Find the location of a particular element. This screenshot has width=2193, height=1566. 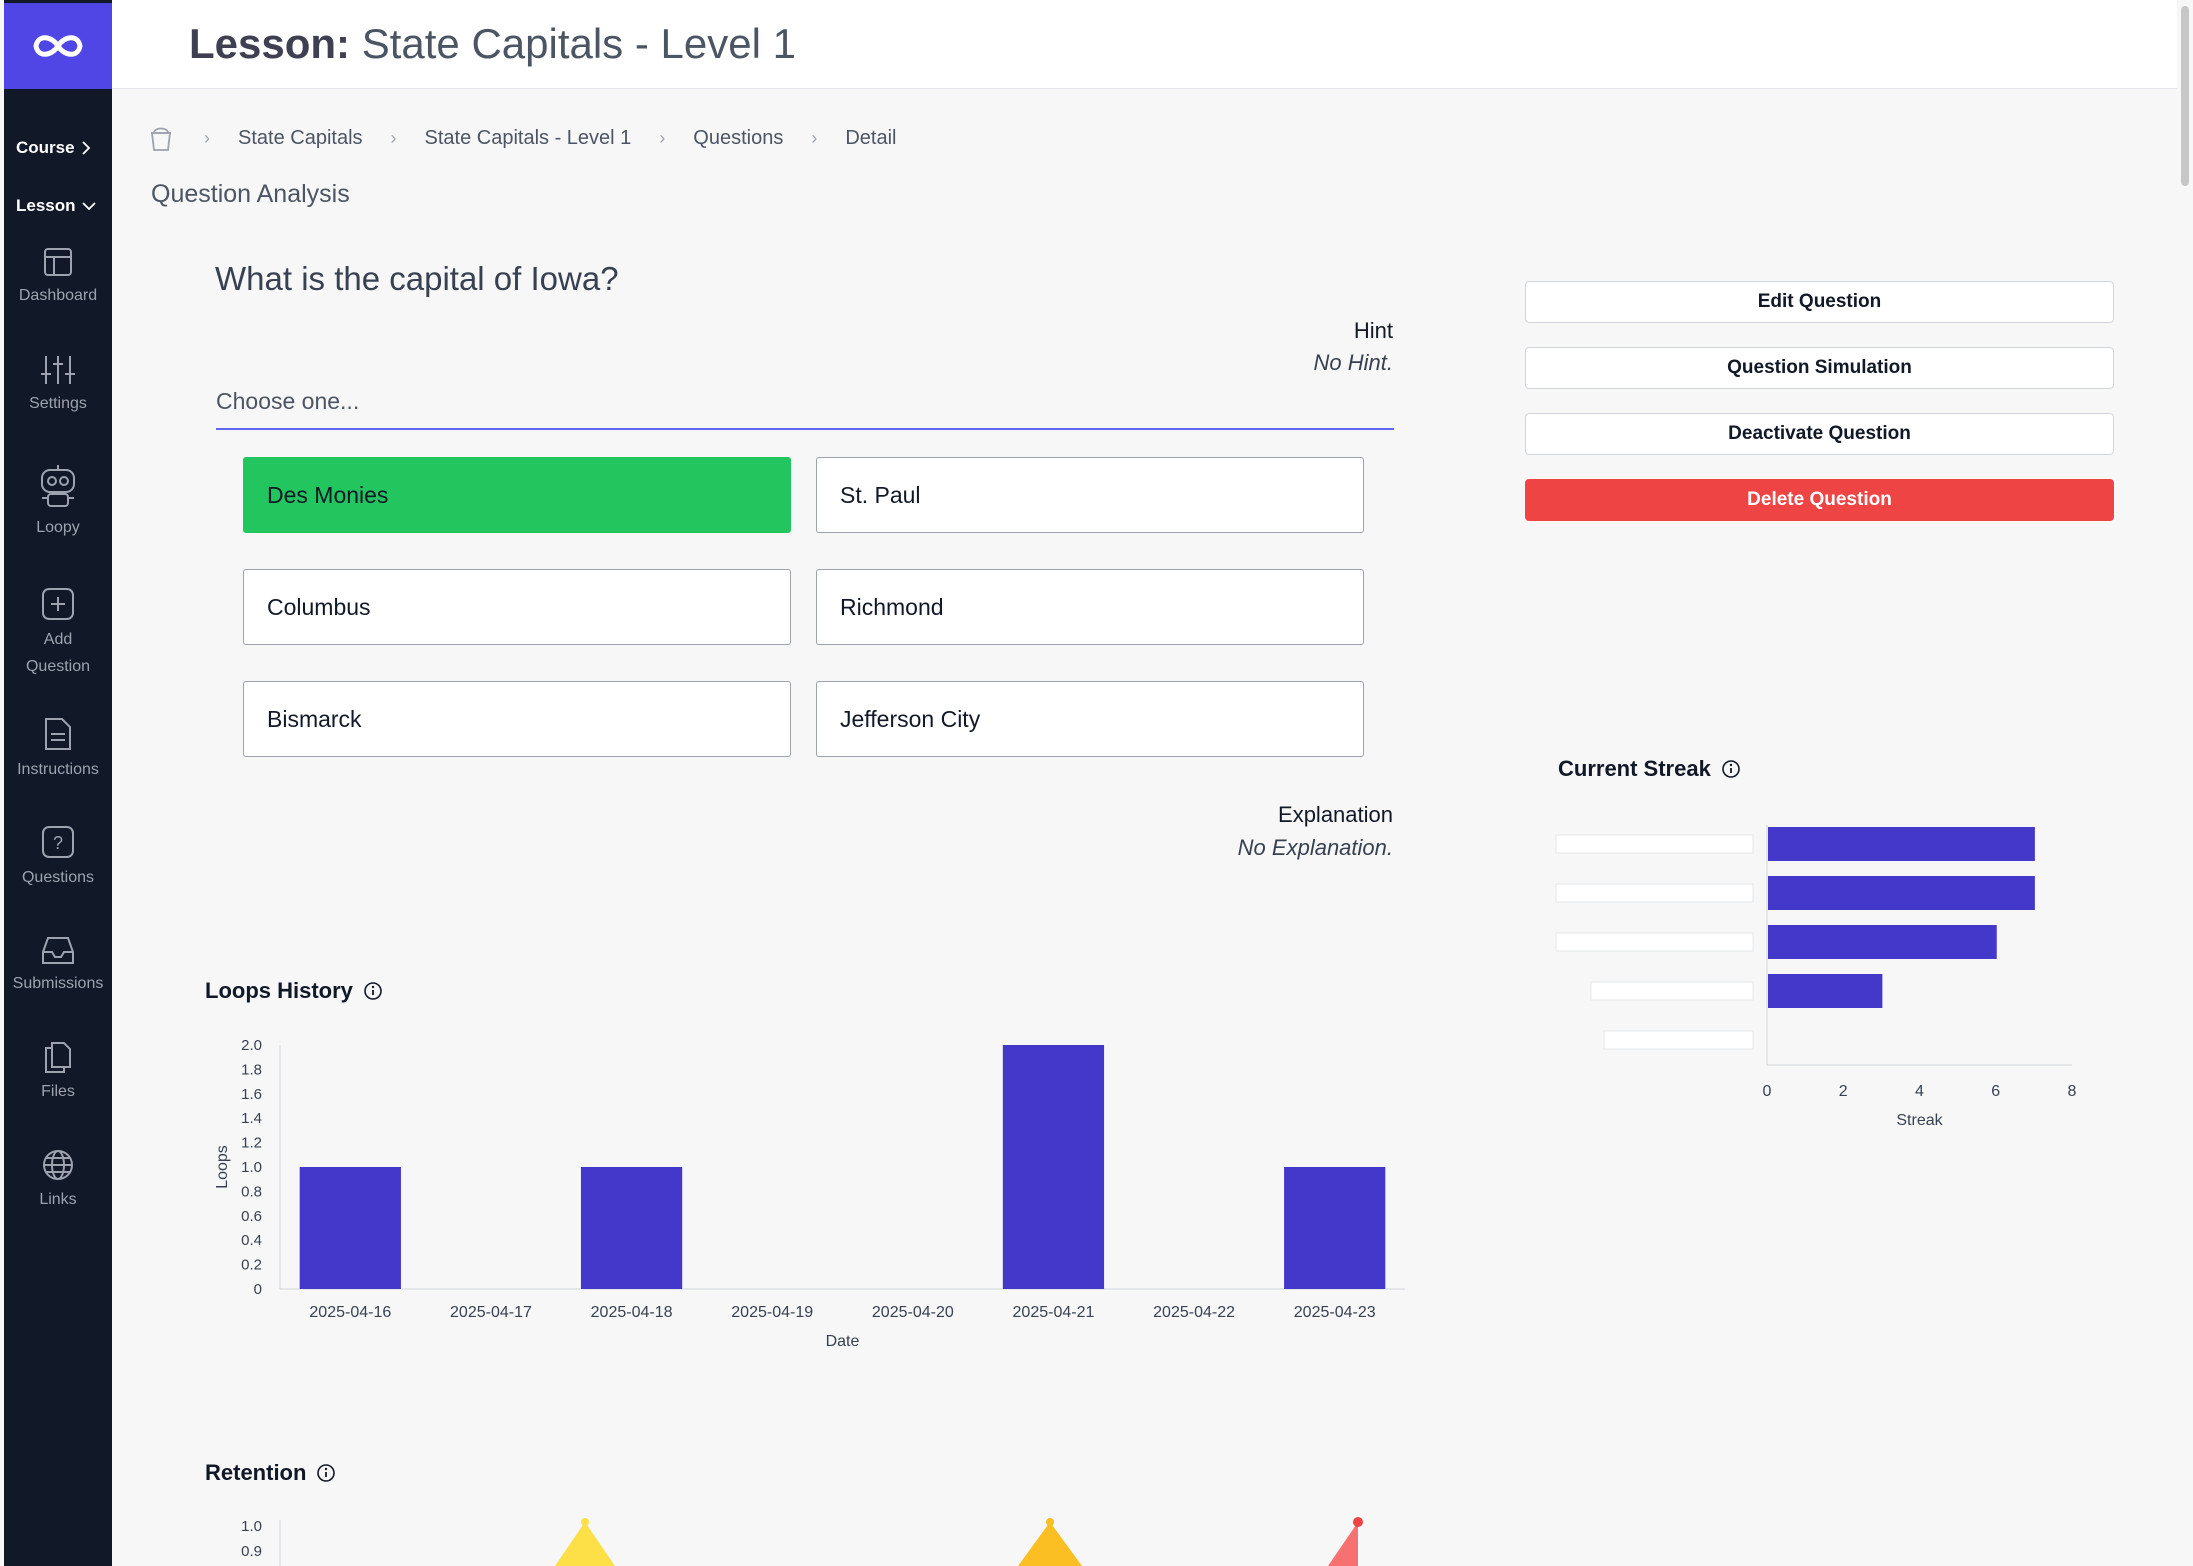

sidebar-item-links: Links is located at coordinates (58, 1180).